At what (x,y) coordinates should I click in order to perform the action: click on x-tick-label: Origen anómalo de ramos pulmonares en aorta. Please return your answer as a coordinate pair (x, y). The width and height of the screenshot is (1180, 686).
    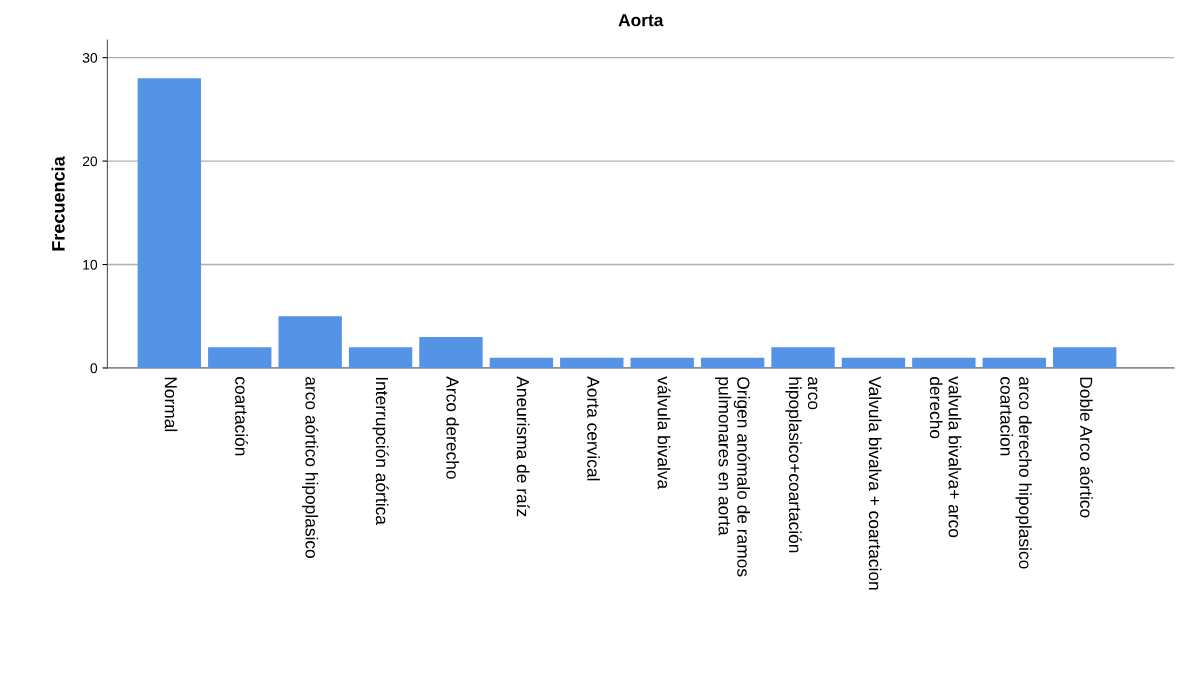
    Looking at the image, I should click on (733, 477).